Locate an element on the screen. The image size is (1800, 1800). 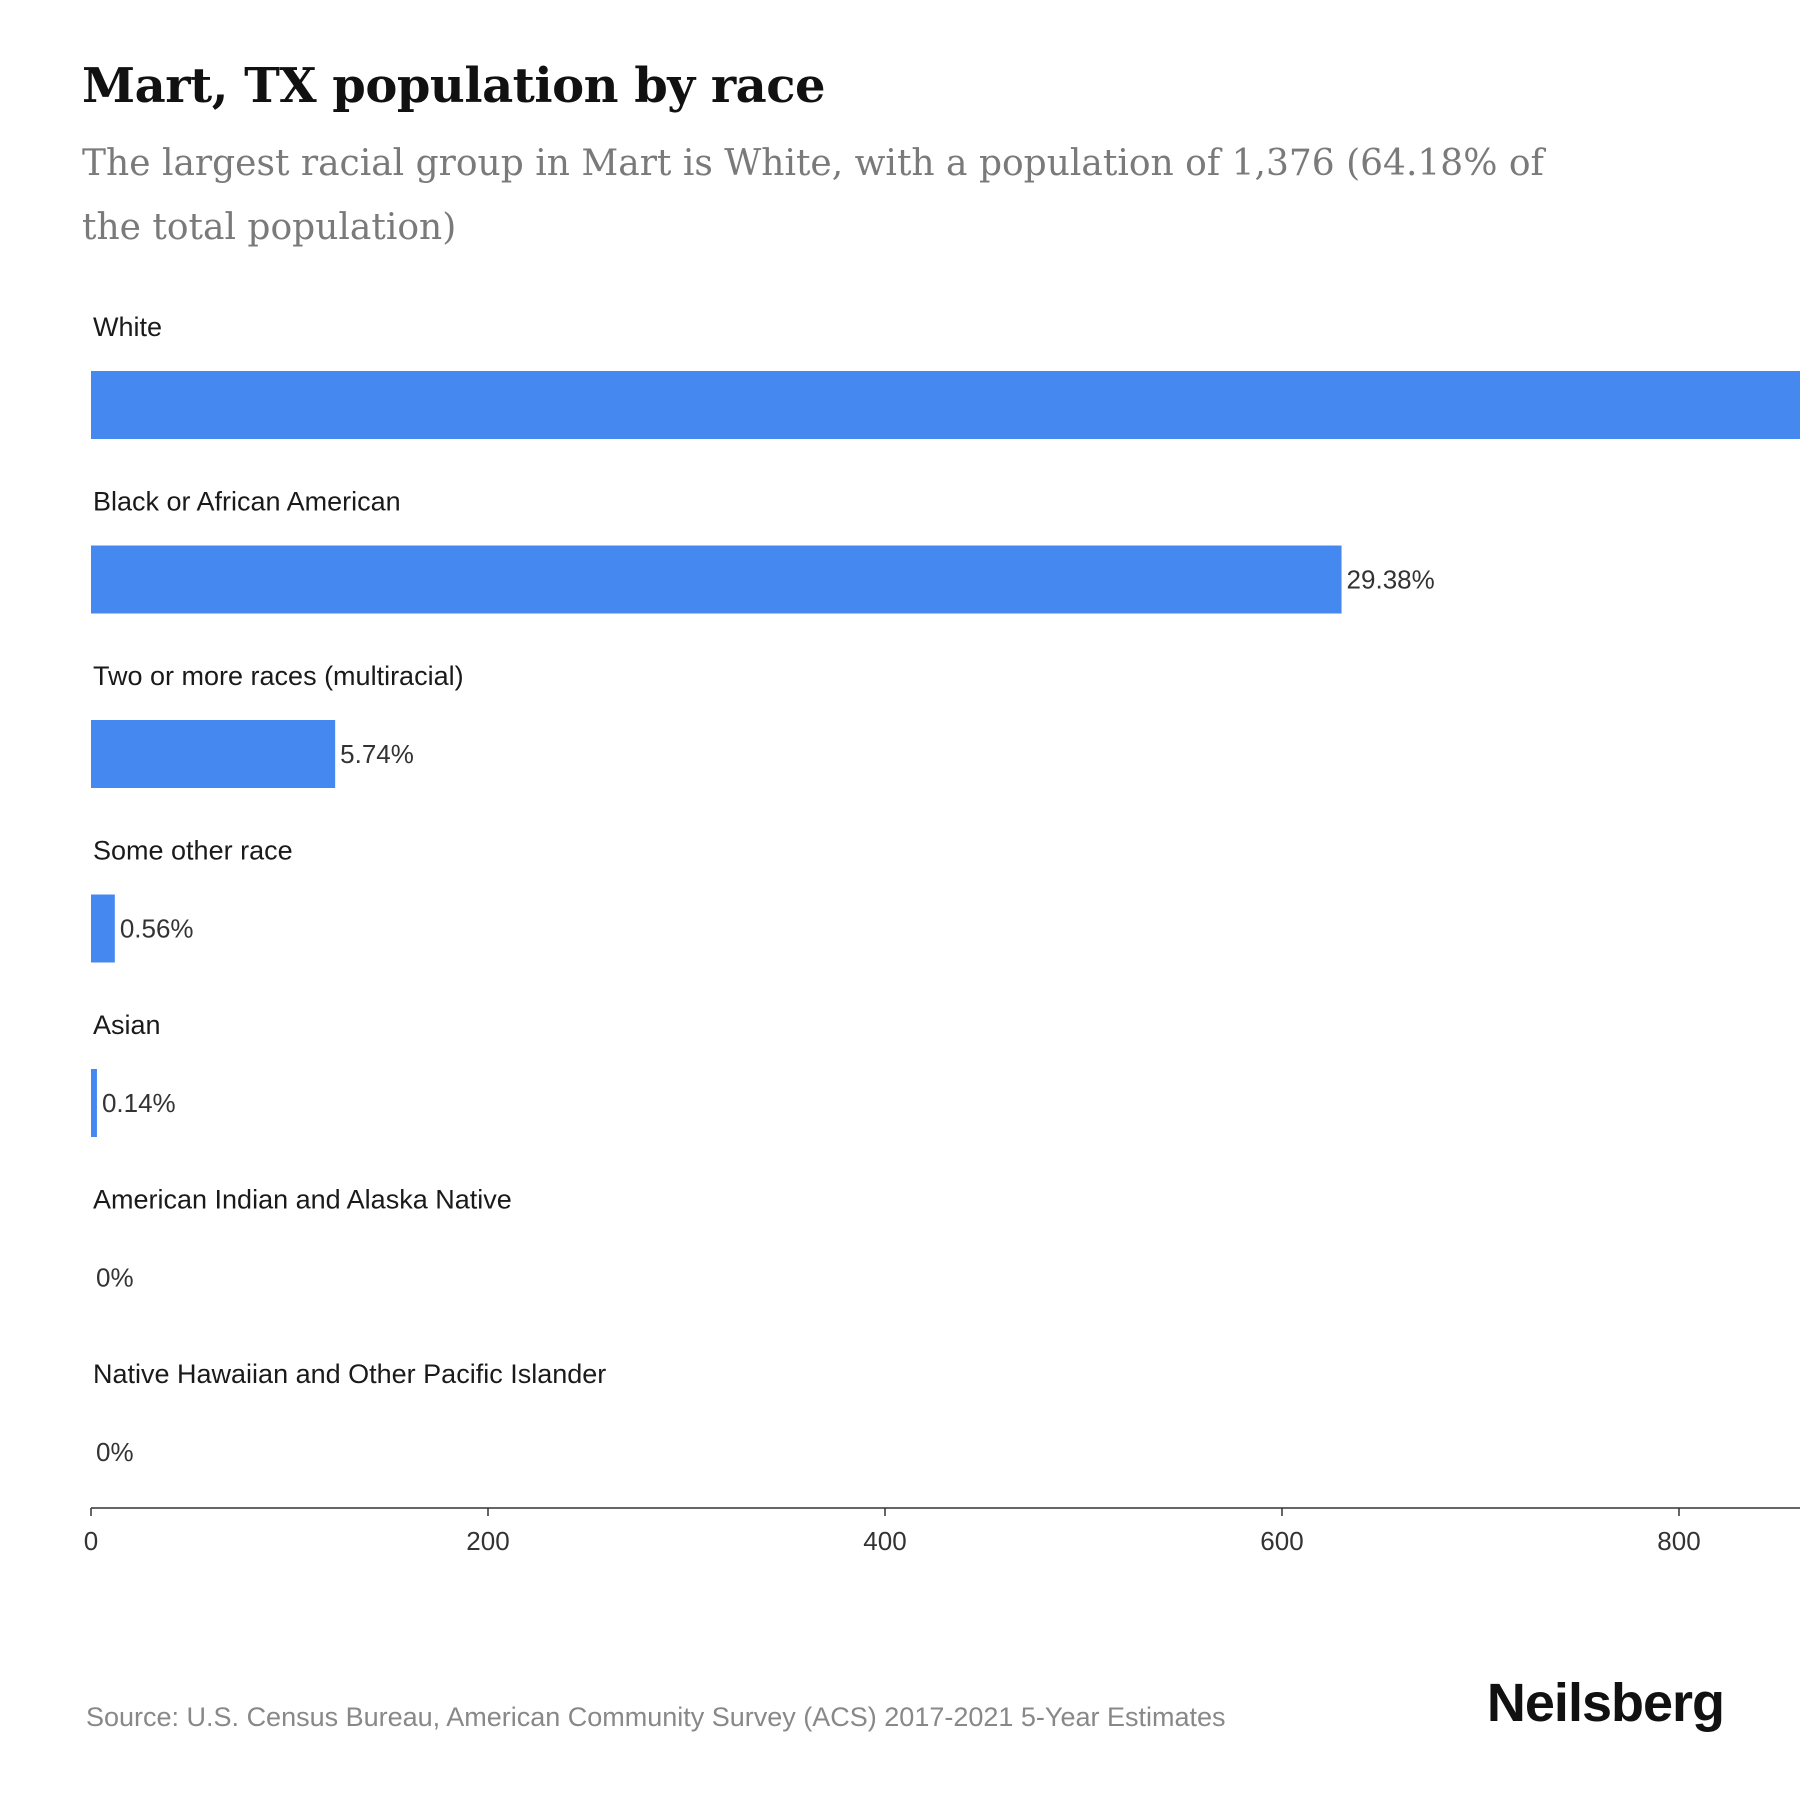
chart-title: Mart, TX population by race is located at coordinates (454, 86).